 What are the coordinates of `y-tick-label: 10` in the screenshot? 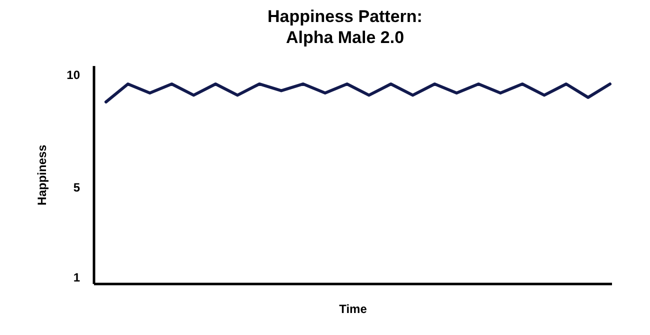 It's located at (73, 75).